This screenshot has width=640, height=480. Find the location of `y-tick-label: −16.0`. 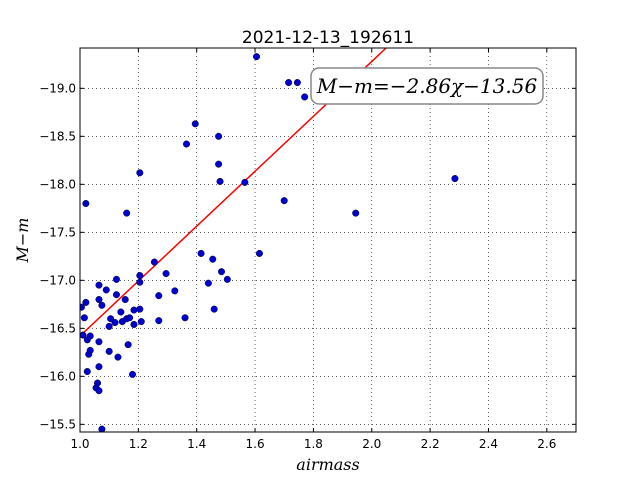

y-tick-label: −16.0 is located at coordinates (57, 376).